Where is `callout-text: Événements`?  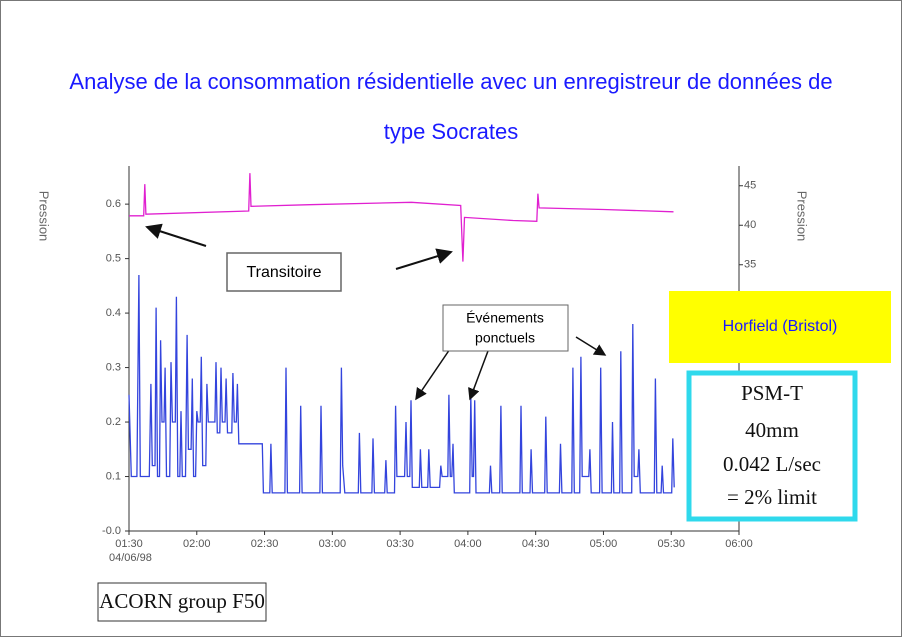
callout-text: Événements is located at coordinates (505, 318).